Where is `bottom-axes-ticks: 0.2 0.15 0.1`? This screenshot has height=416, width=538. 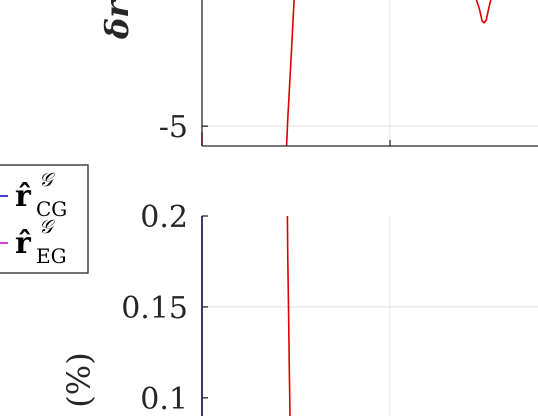
bottom-axes-ticks: 0.2 0.15 0.1 is located at coordinates (164, 308).